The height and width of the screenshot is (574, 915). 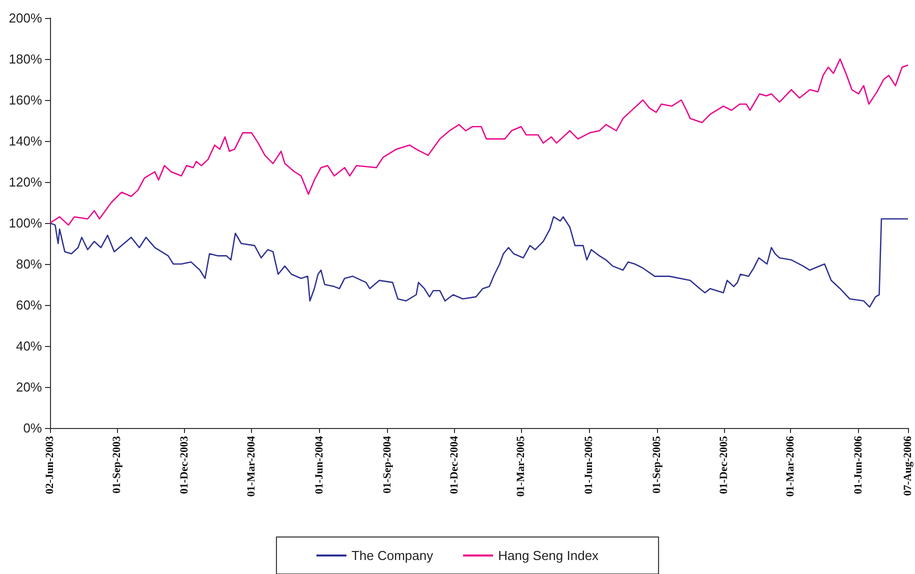 I want to click on x-tick-label: 01-Mar-2005, so click(x=521, y=466).